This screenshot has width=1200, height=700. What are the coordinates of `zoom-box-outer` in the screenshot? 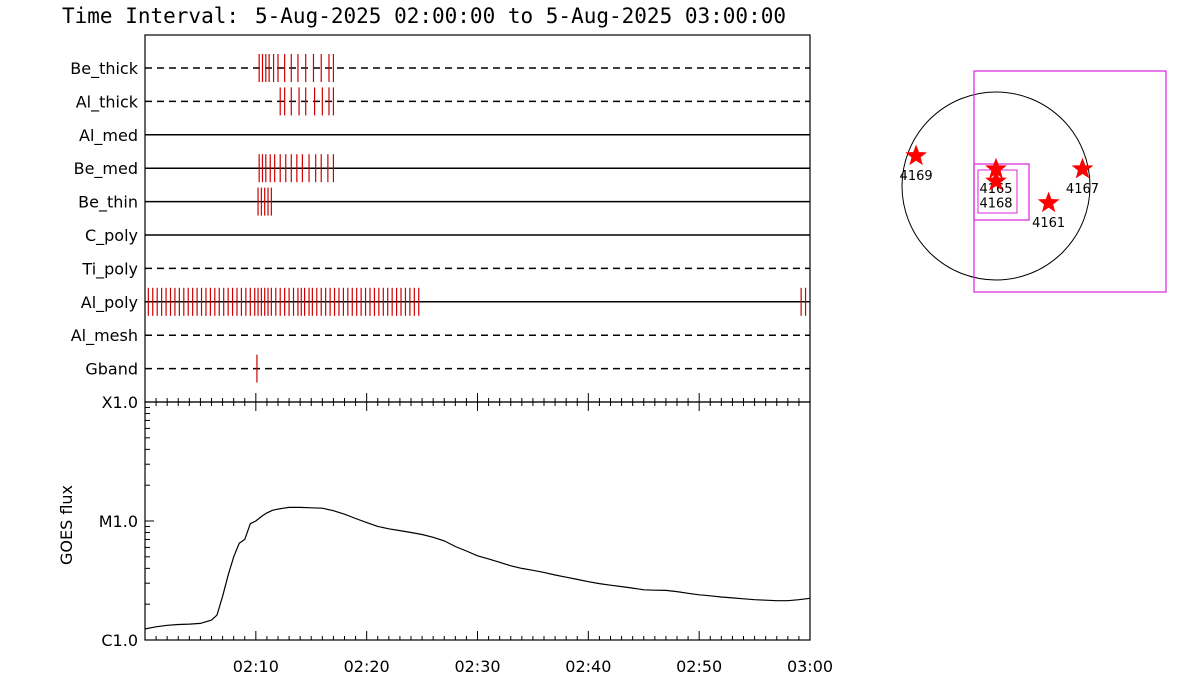 It's located at (1001, 192).